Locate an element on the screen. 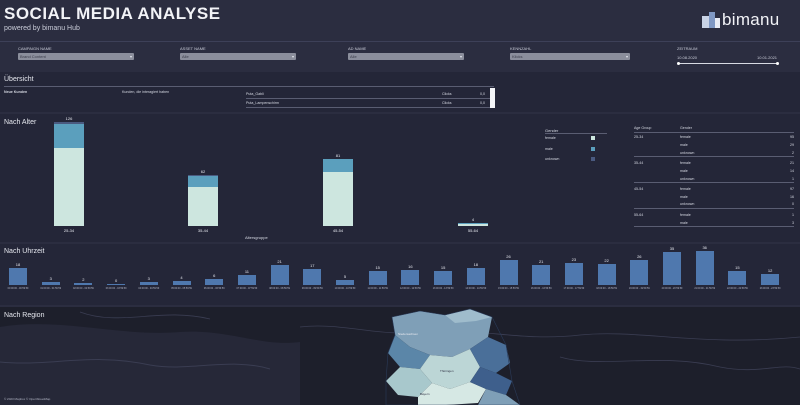 The height and width of the screenshot is (405, 800). time-bar-value-label: 12 is located at coordinates (770, 270).